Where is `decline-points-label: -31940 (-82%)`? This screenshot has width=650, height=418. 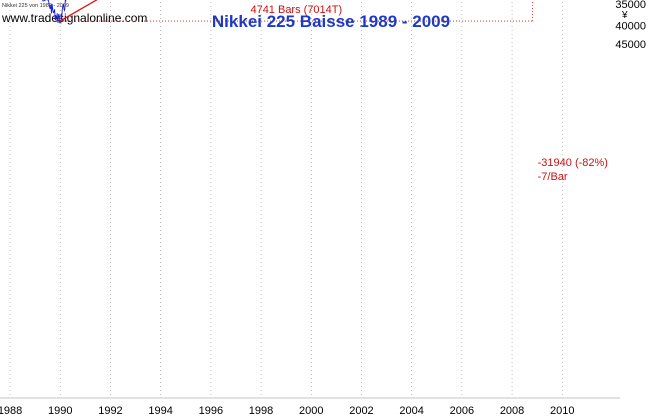
decline-points-label: -31940 (-82%) is located at coordinates (573, 163).